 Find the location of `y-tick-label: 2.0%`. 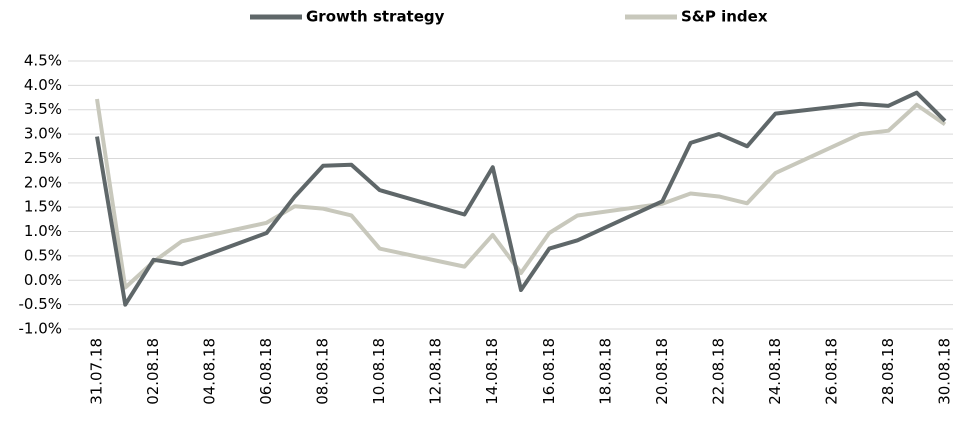

y-tick-label: 2.0% is located at coordinates (43, 182).